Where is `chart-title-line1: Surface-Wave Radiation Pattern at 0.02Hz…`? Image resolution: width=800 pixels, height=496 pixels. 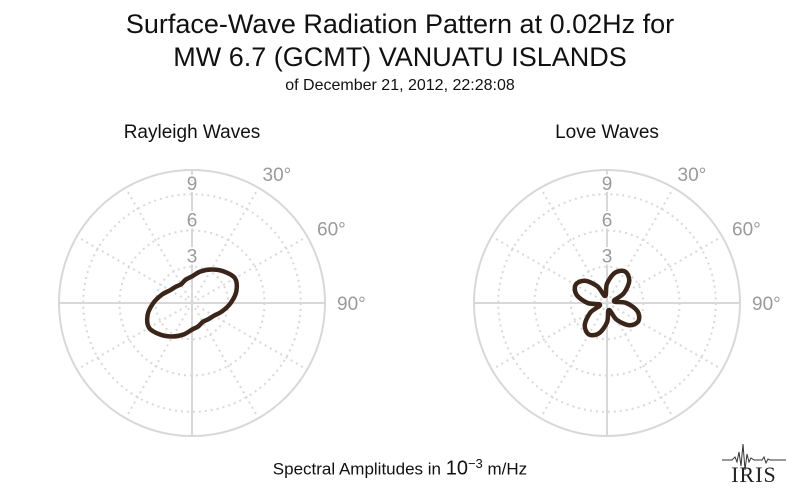
chart-title-line1: Surface-Wave Radiation Pattern at 0.02Hz… is located at coordinates (400, 24).